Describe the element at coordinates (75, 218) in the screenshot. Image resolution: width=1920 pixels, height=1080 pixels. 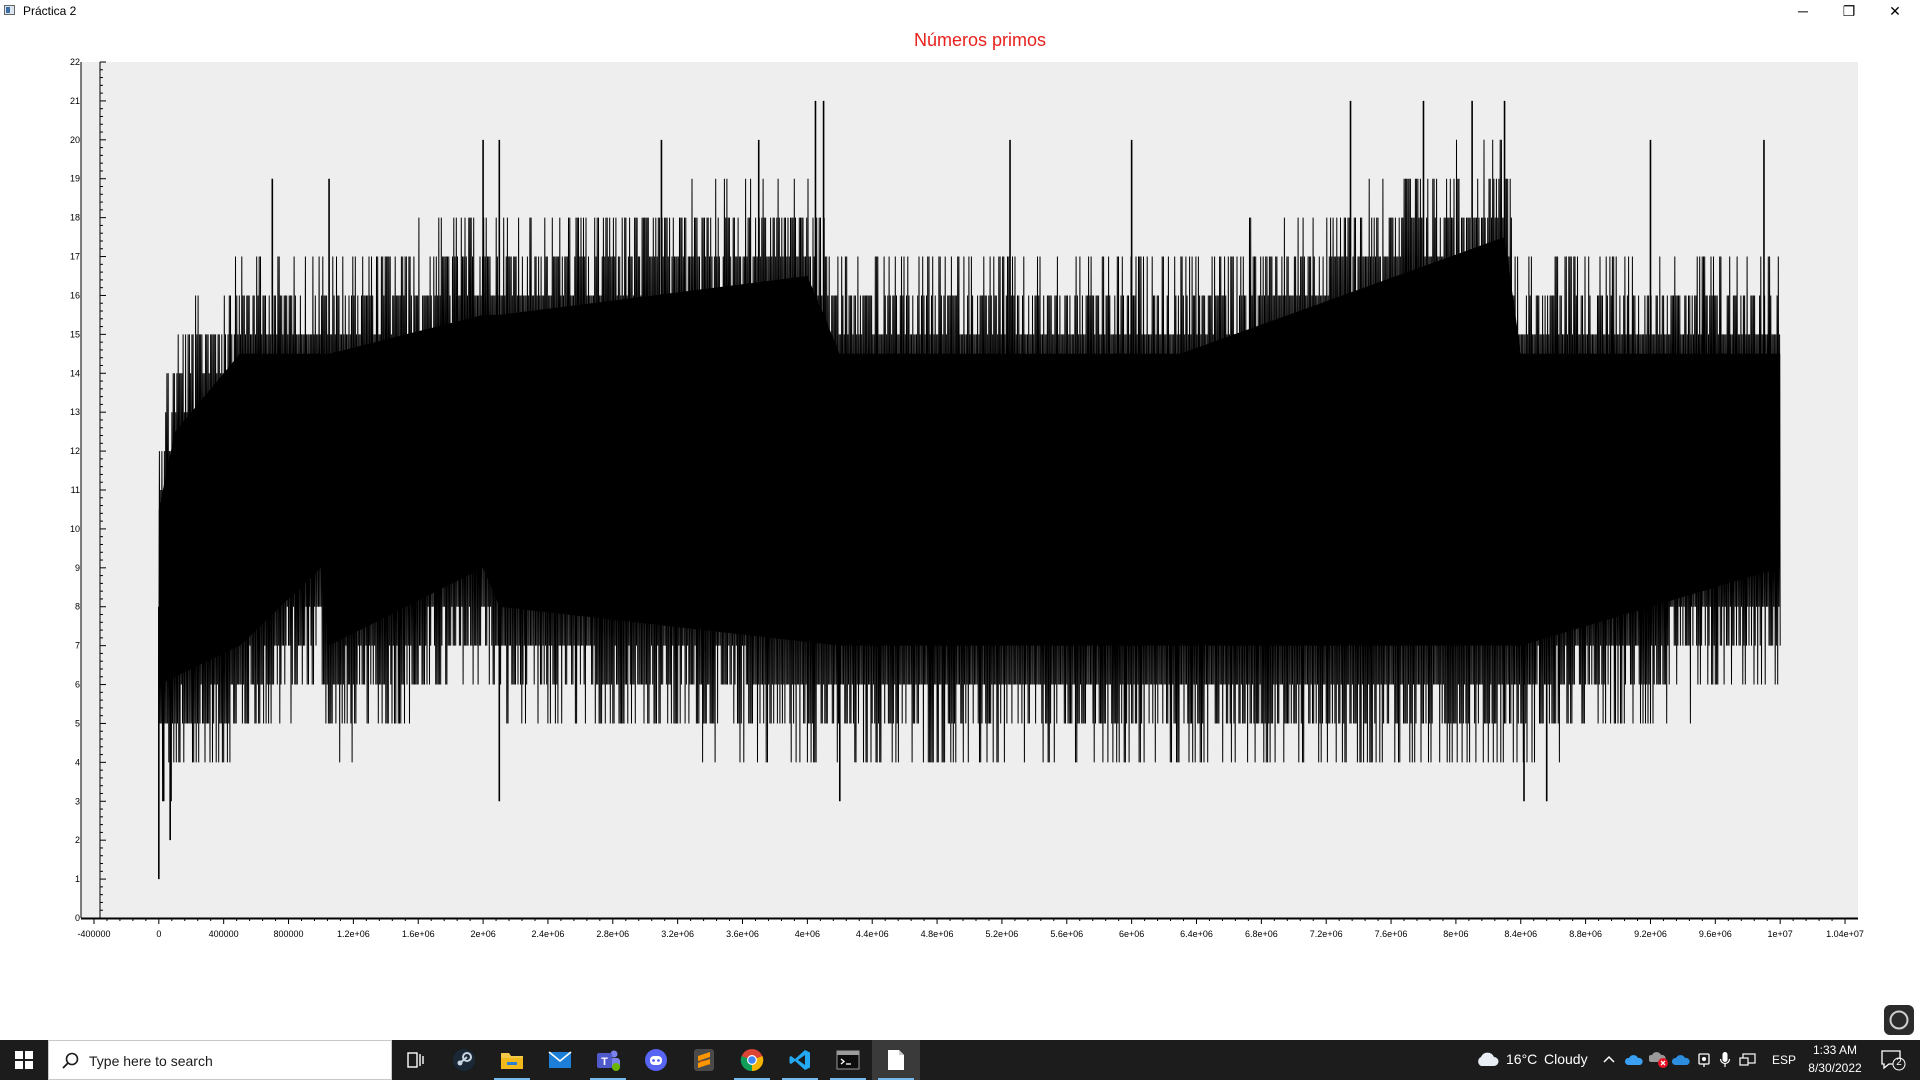
I see `y-tick-label: 18` at that location.